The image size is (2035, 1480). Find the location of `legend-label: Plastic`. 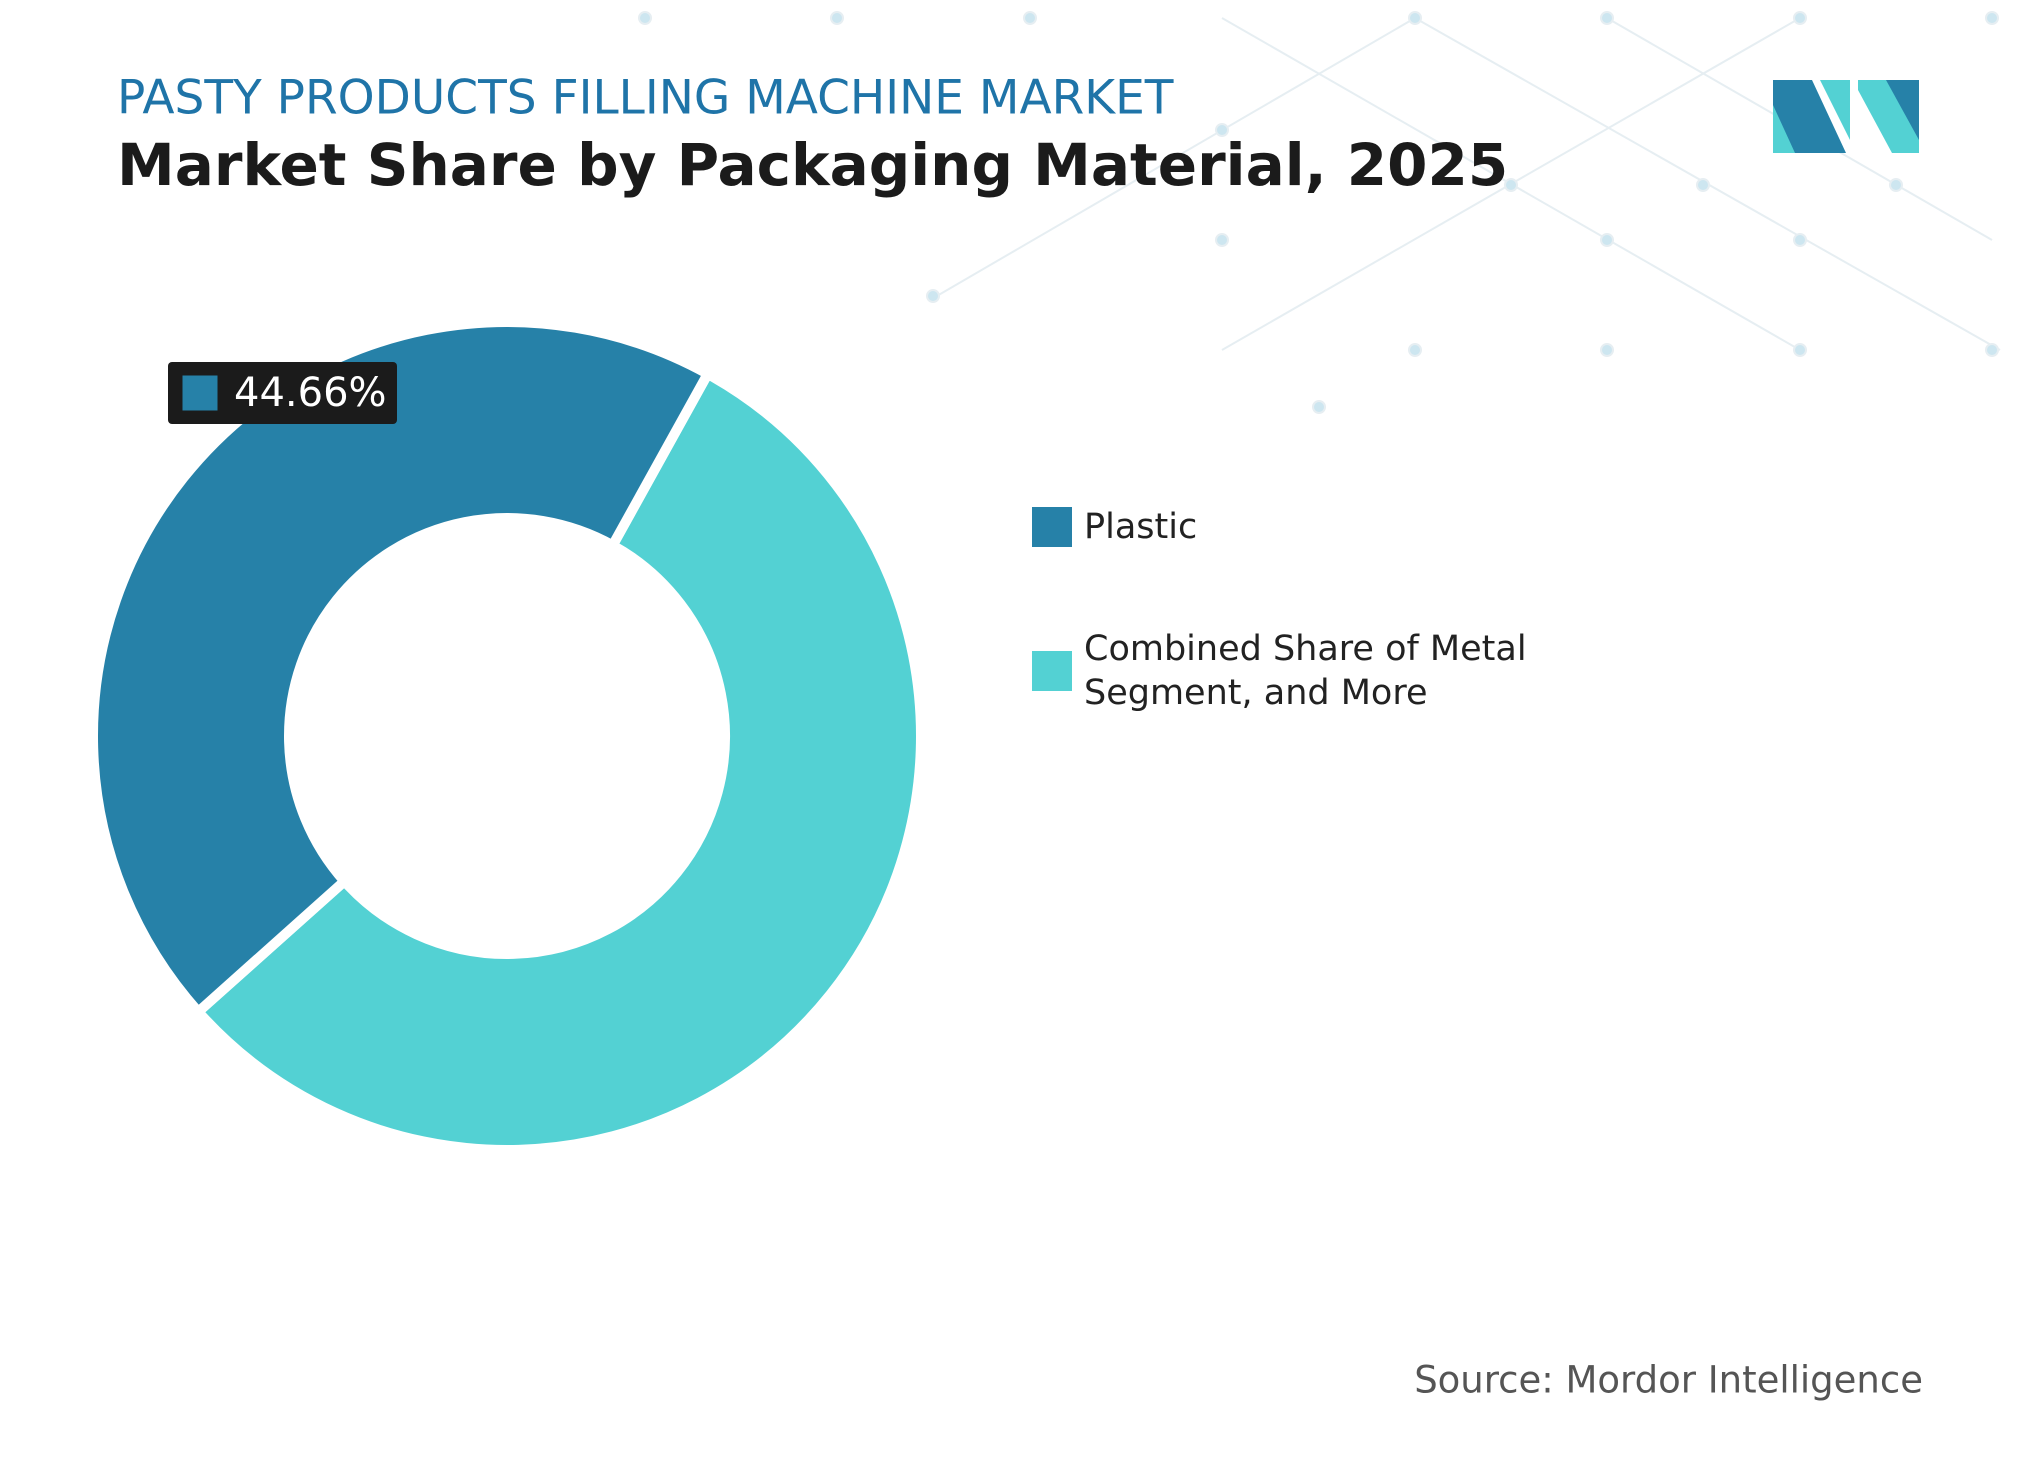

legend-label: Plastic is located at coordinates (1141, 527).